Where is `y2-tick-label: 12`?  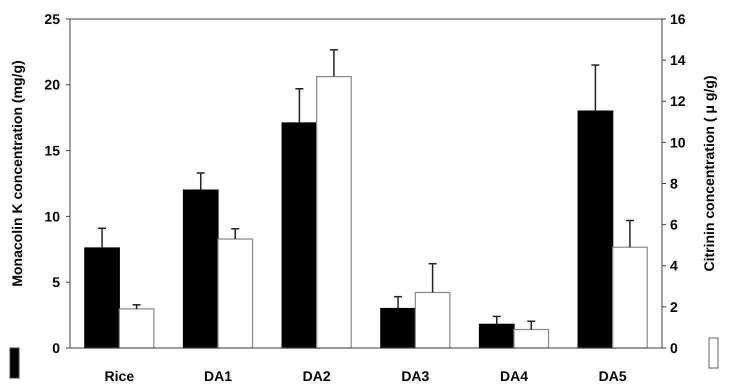
y2-tick-label: 12 is located at coordinates (678, 101).